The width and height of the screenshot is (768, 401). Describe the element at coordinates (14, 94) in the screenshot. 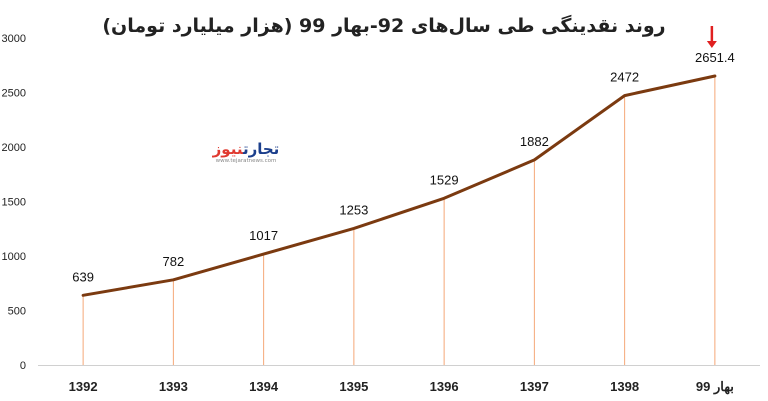

I see `y-tick-label: 2500` at that location.